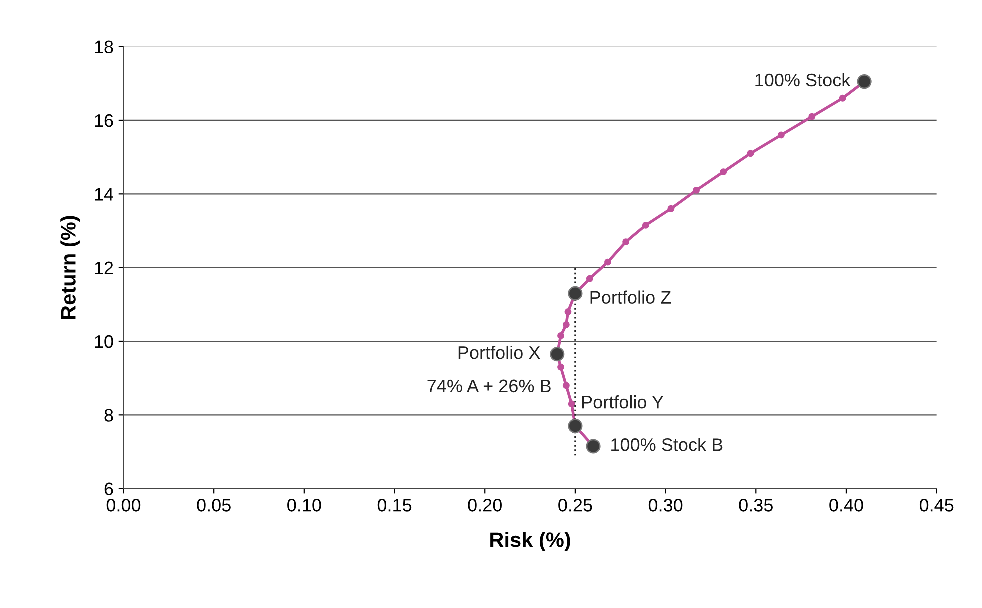 The image size is (982, 608). I want to click on y-tick-label: 16, so click(104, 121).